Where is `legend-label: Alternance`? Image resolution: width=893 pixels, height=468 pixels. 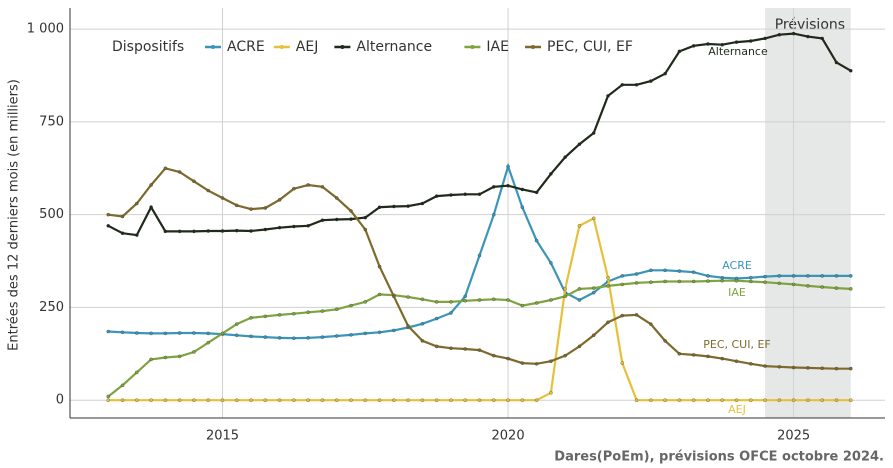 legend-label: Alternance is located at coordinates (394, 47).